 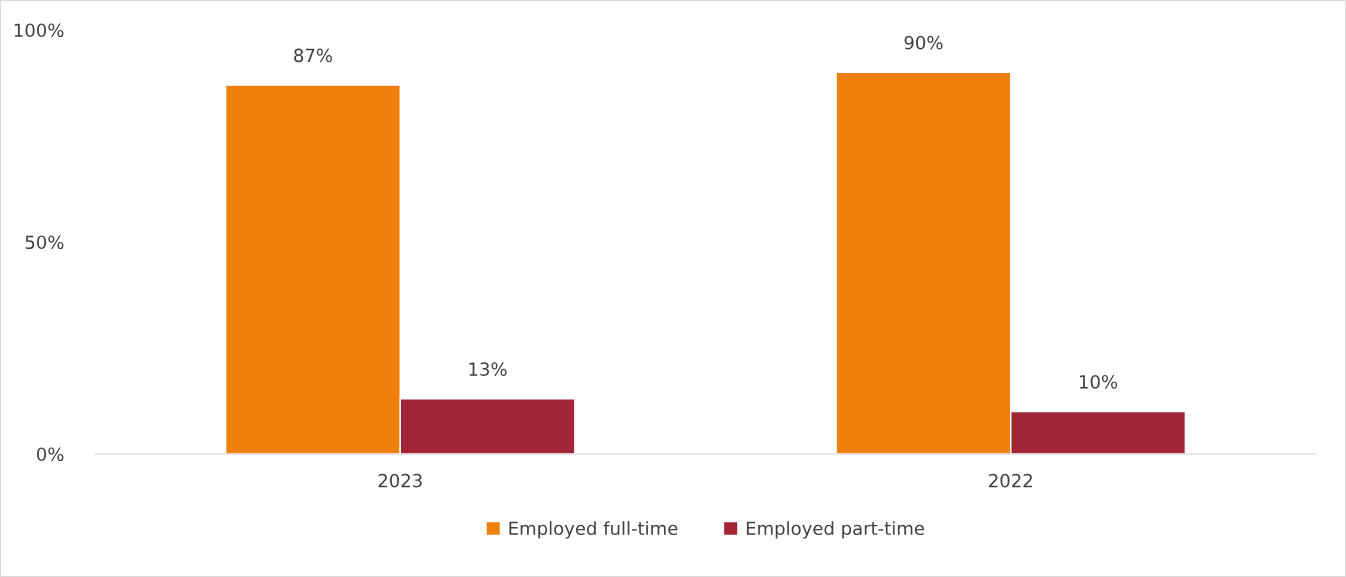 I want to click on legend-label: Employed part-time, so click(x=835, y=530).